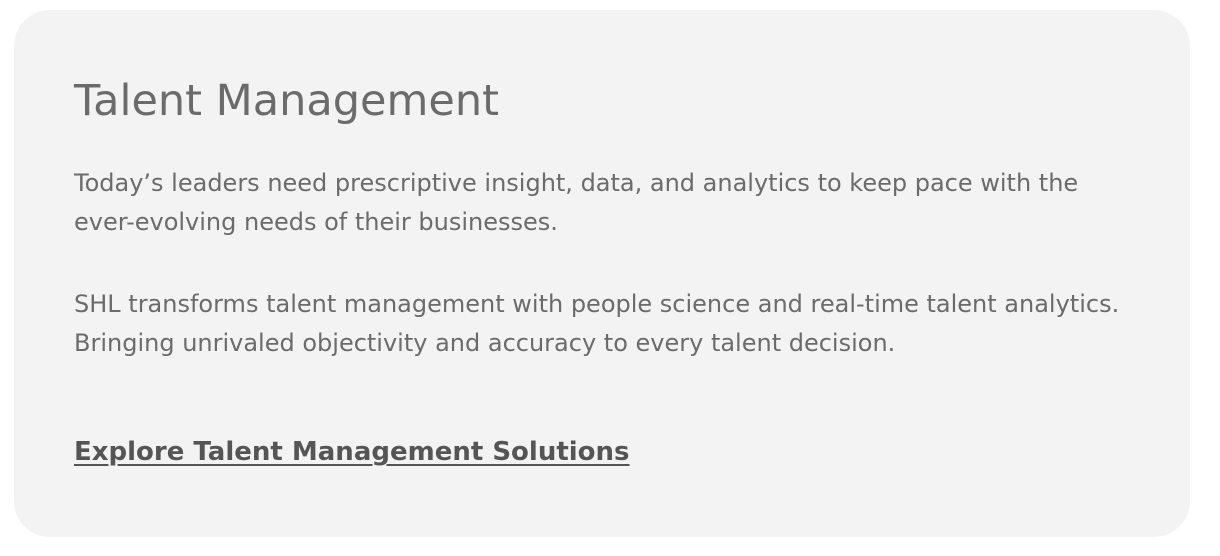  I want to click on explore-solutions-link: Explore Talent Management Solutions, so click(352, 452).